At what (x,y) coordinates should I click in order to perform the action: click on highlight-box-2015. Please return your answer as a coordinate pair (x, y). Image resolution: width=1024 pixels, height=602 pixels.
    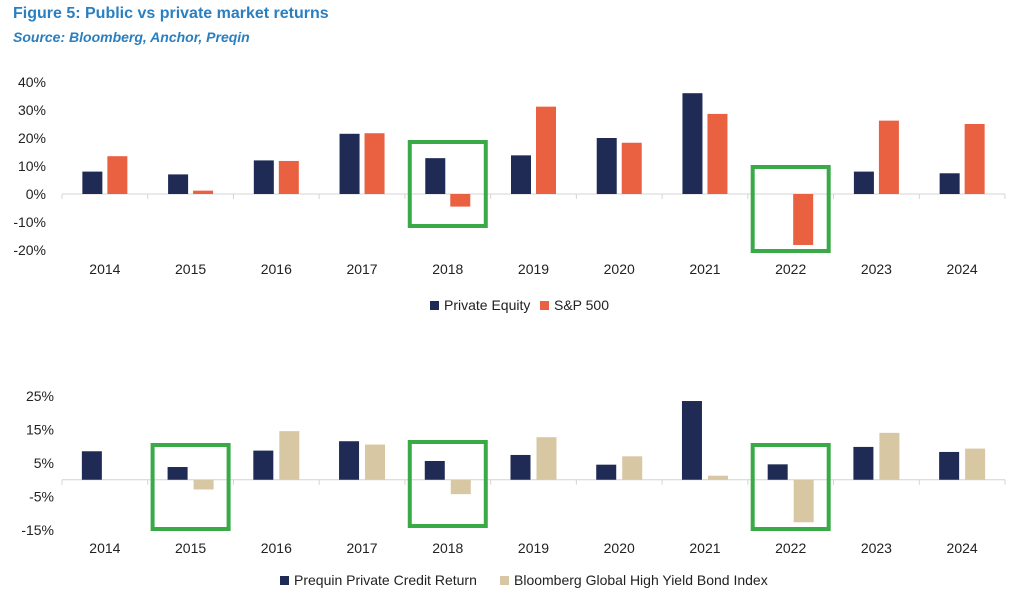
    Looking at the image, I should click on (190, 487).